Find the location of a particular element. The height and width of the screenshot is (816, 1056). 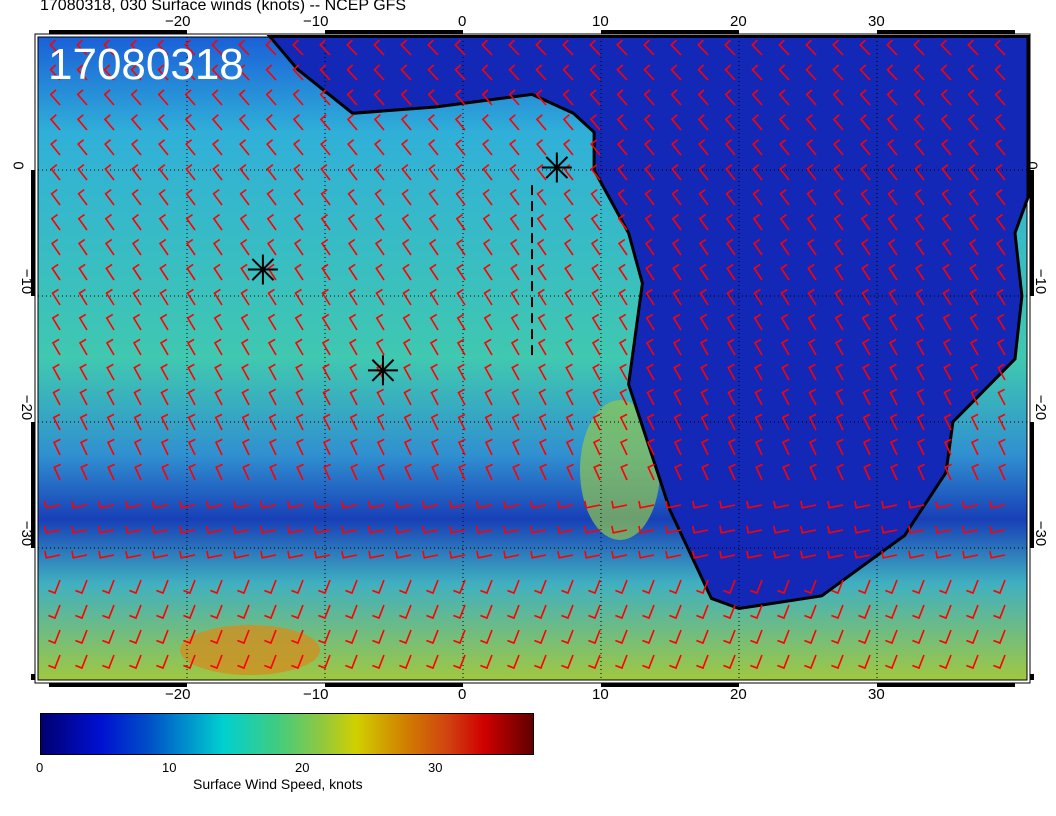

high-wind-area is located at coordinates (250, 650).